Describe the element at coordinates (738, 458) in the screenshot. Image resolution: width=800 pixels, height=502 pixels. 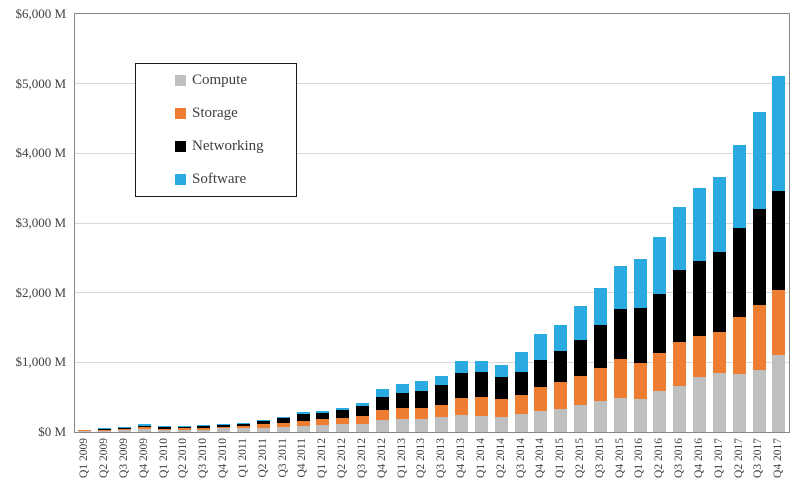
I see `x-label-q2-2017: Q2 2017` at that location.